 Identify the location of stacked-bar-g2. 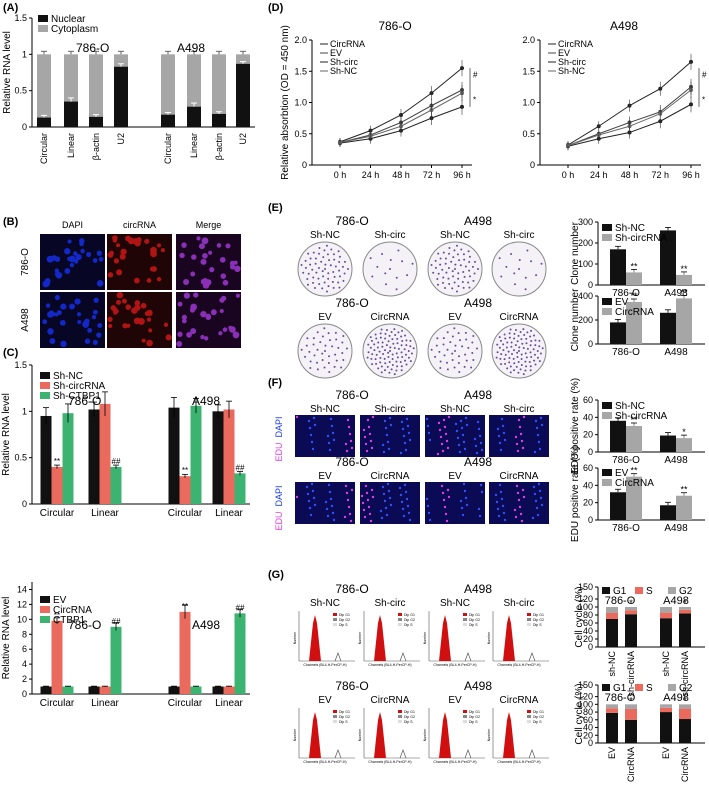
(631, 609).